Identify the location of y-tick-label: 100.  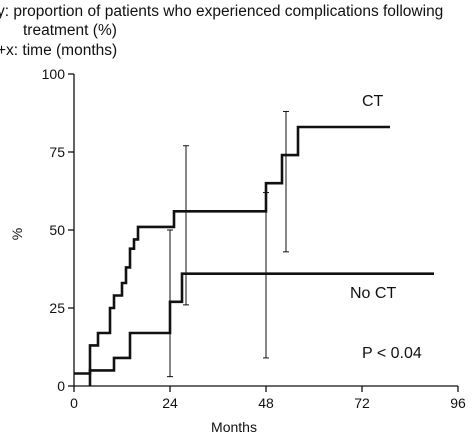
(54, 74).